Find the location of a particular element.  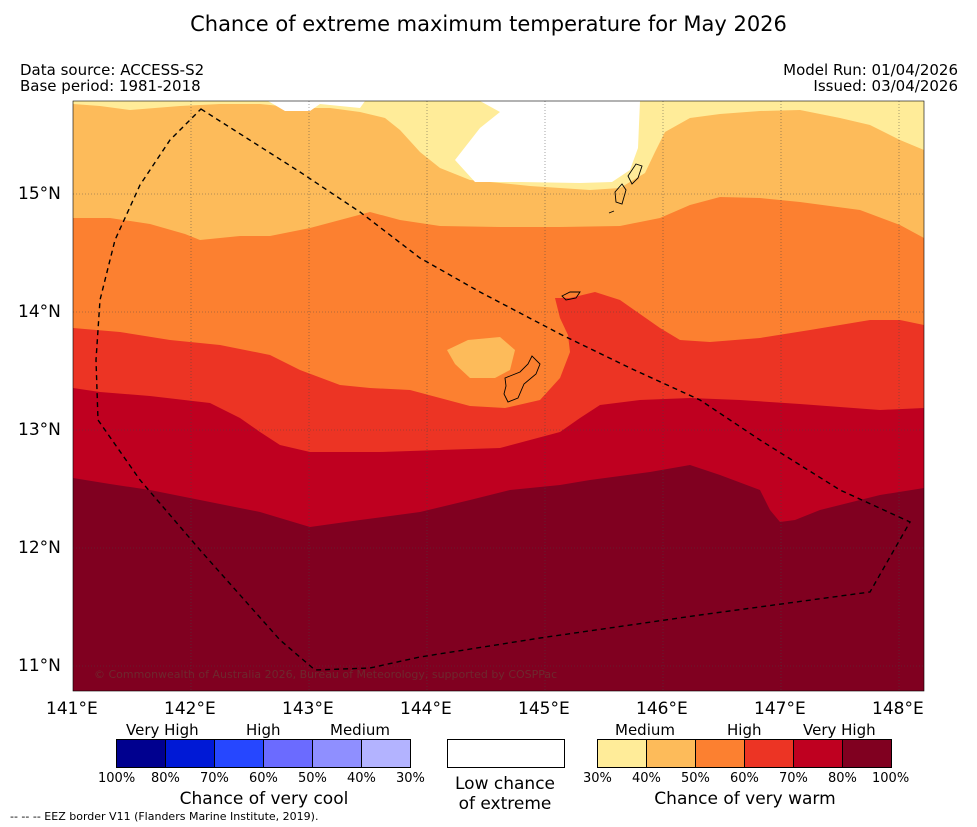

cool-header-medium: Medium is located at coordinates (360, 730).